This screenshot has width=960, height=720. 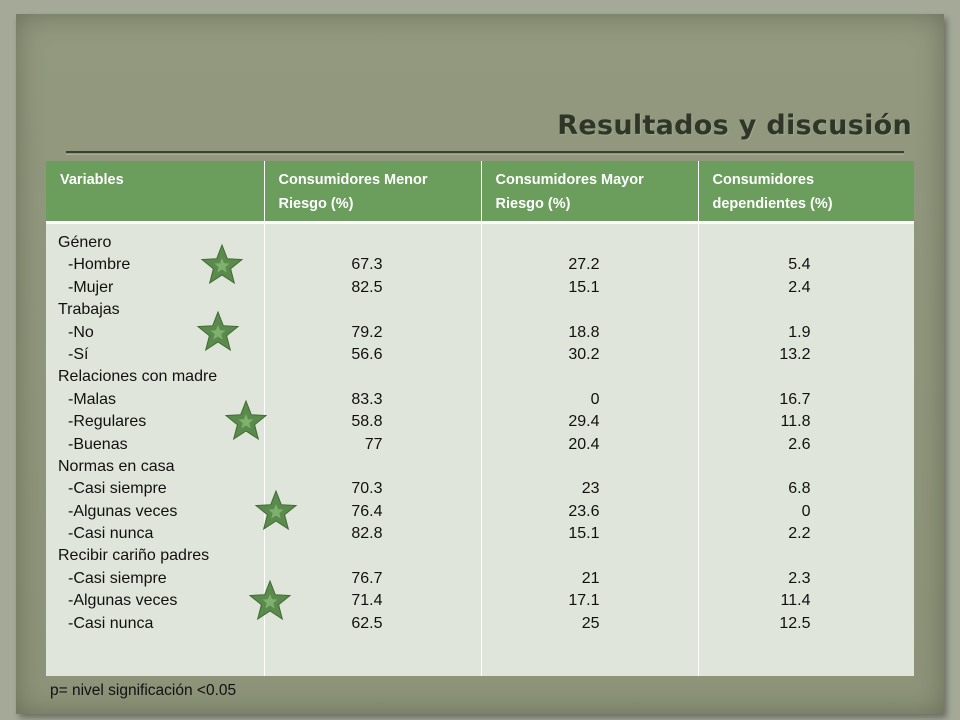 I want to click on dependientes-value: 2.6, so click(x=799, y=444).